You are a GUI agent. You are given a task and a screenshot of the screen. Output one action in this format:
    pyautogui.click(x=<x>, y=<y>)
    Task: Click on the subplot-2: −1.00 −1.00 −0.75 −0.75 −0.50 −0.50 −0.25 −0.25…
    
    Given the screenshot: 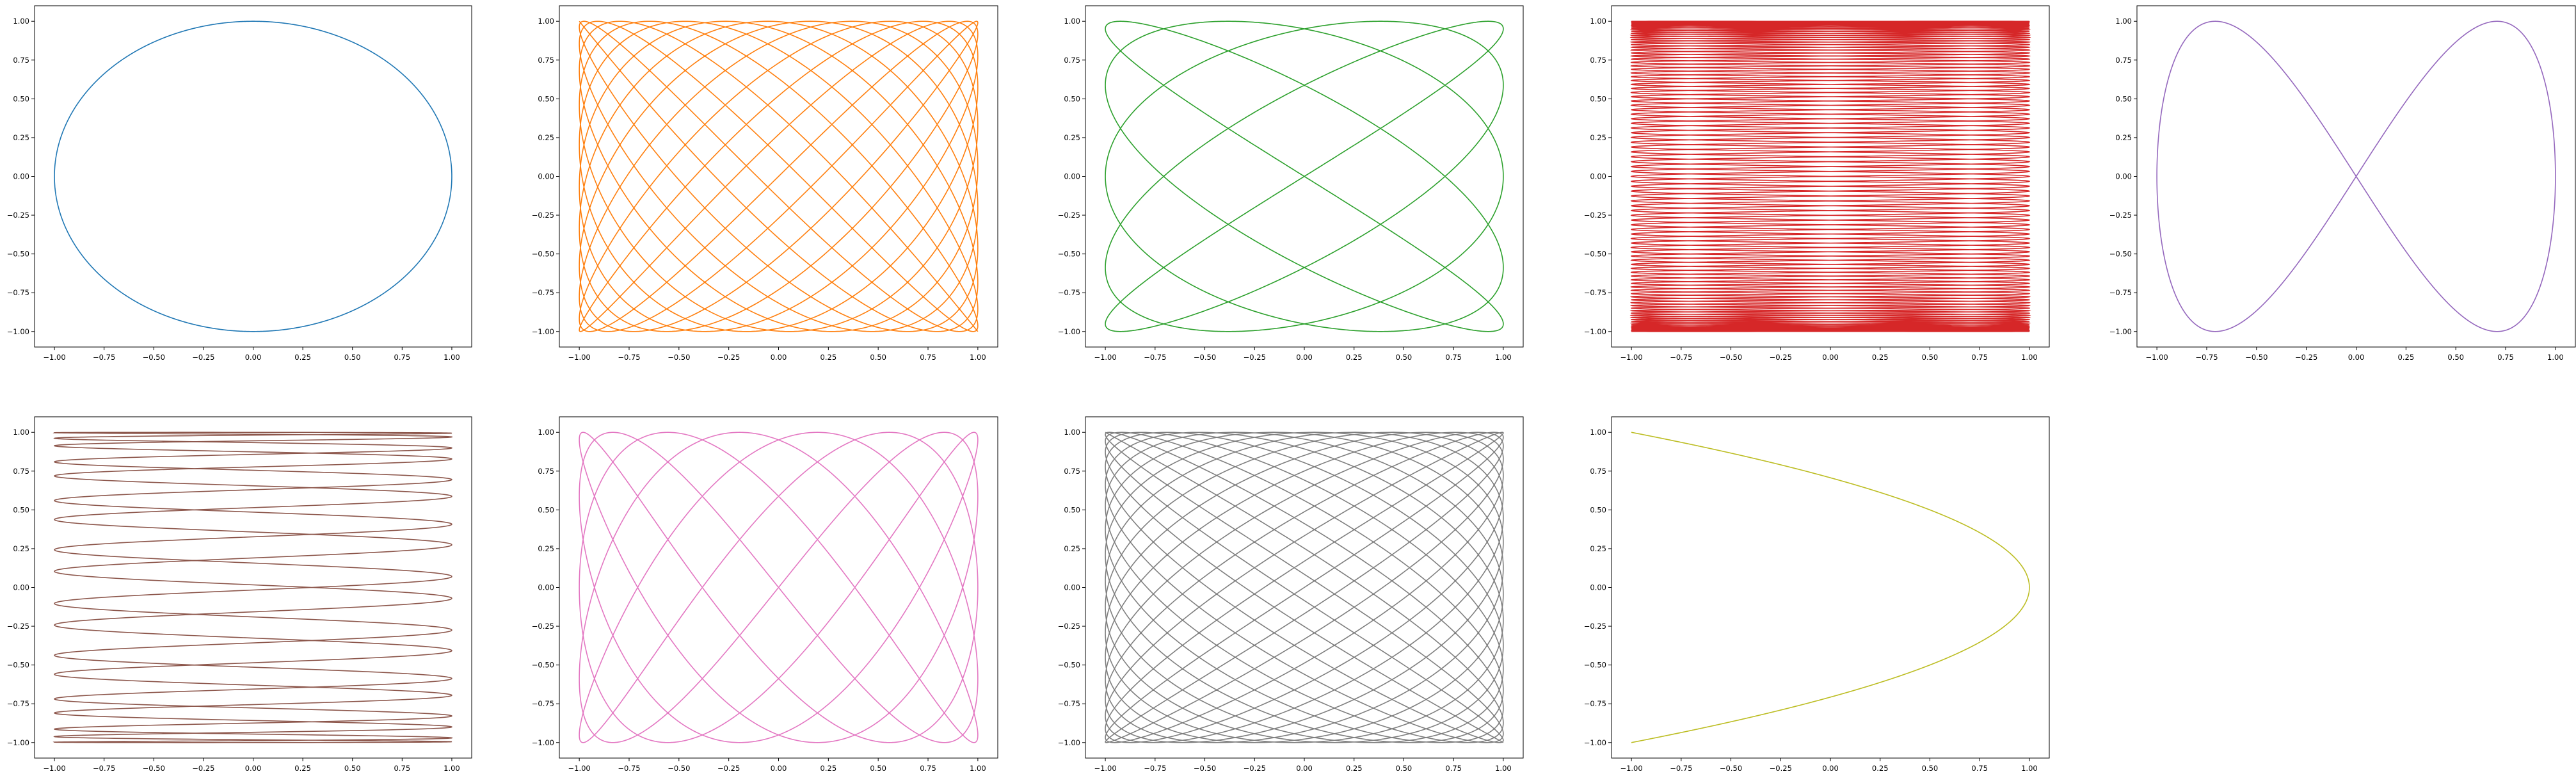 What is the action you would take?
    pyautogui.click(x=765, y=183)
    